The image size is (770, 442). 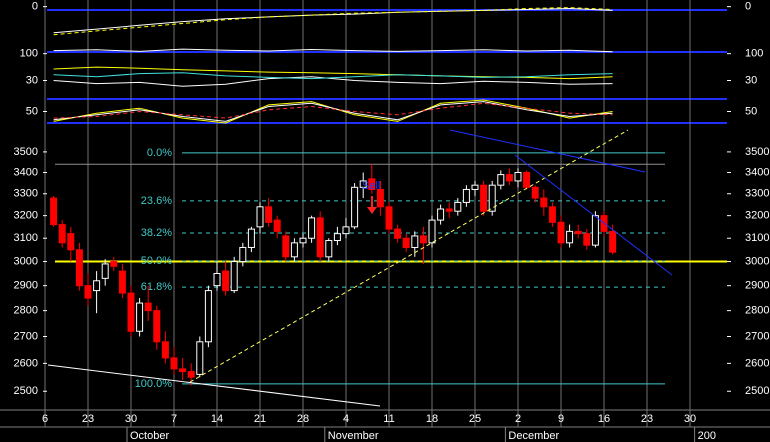 What do you see at coordinates (533, 436) in the screenshot?
I see `month-label: December` at bounding box center [533, 436].